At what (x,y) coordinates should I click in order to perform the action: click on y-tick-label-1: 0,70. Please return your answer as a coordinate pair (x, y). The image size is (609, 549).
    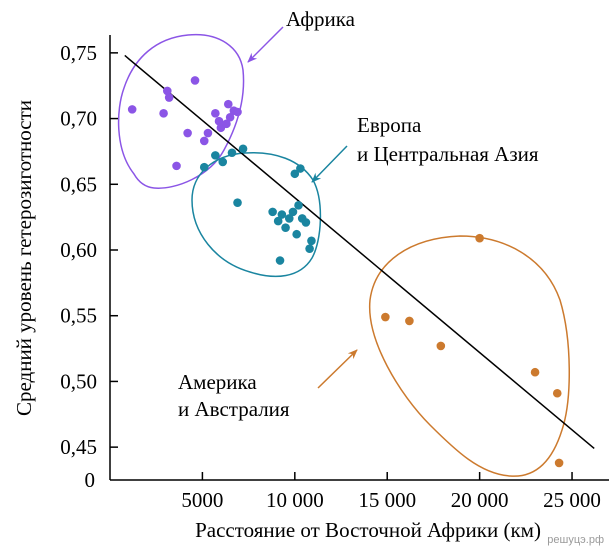
    Looking at the image, I should click on (78, 119).